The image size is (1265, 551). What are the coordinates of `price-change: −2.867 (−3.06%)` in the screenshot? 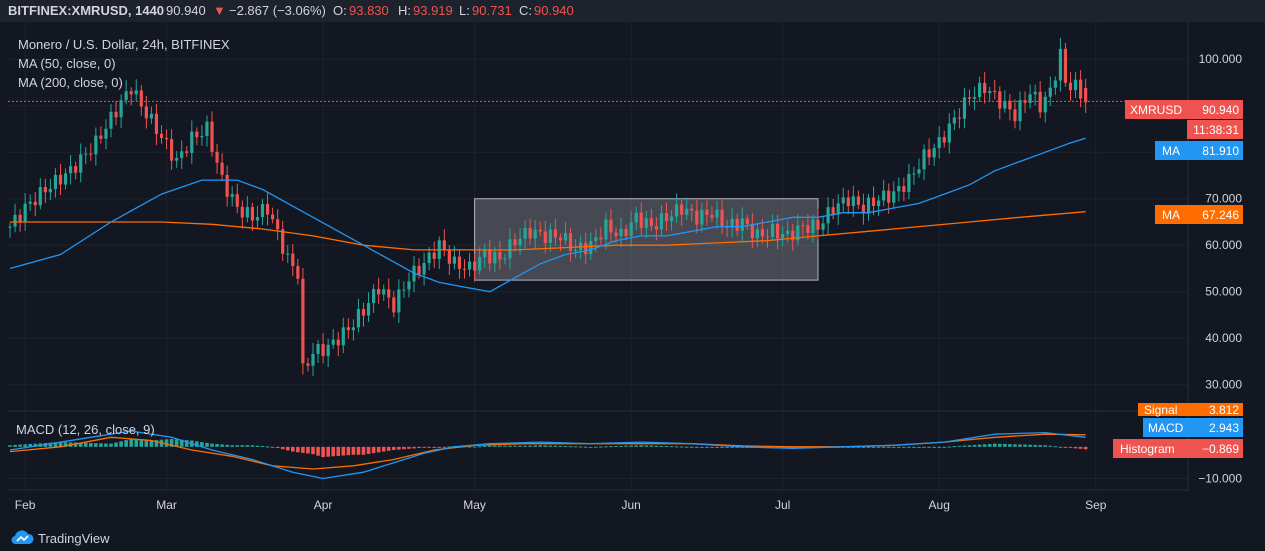 It's located at (277, 10).